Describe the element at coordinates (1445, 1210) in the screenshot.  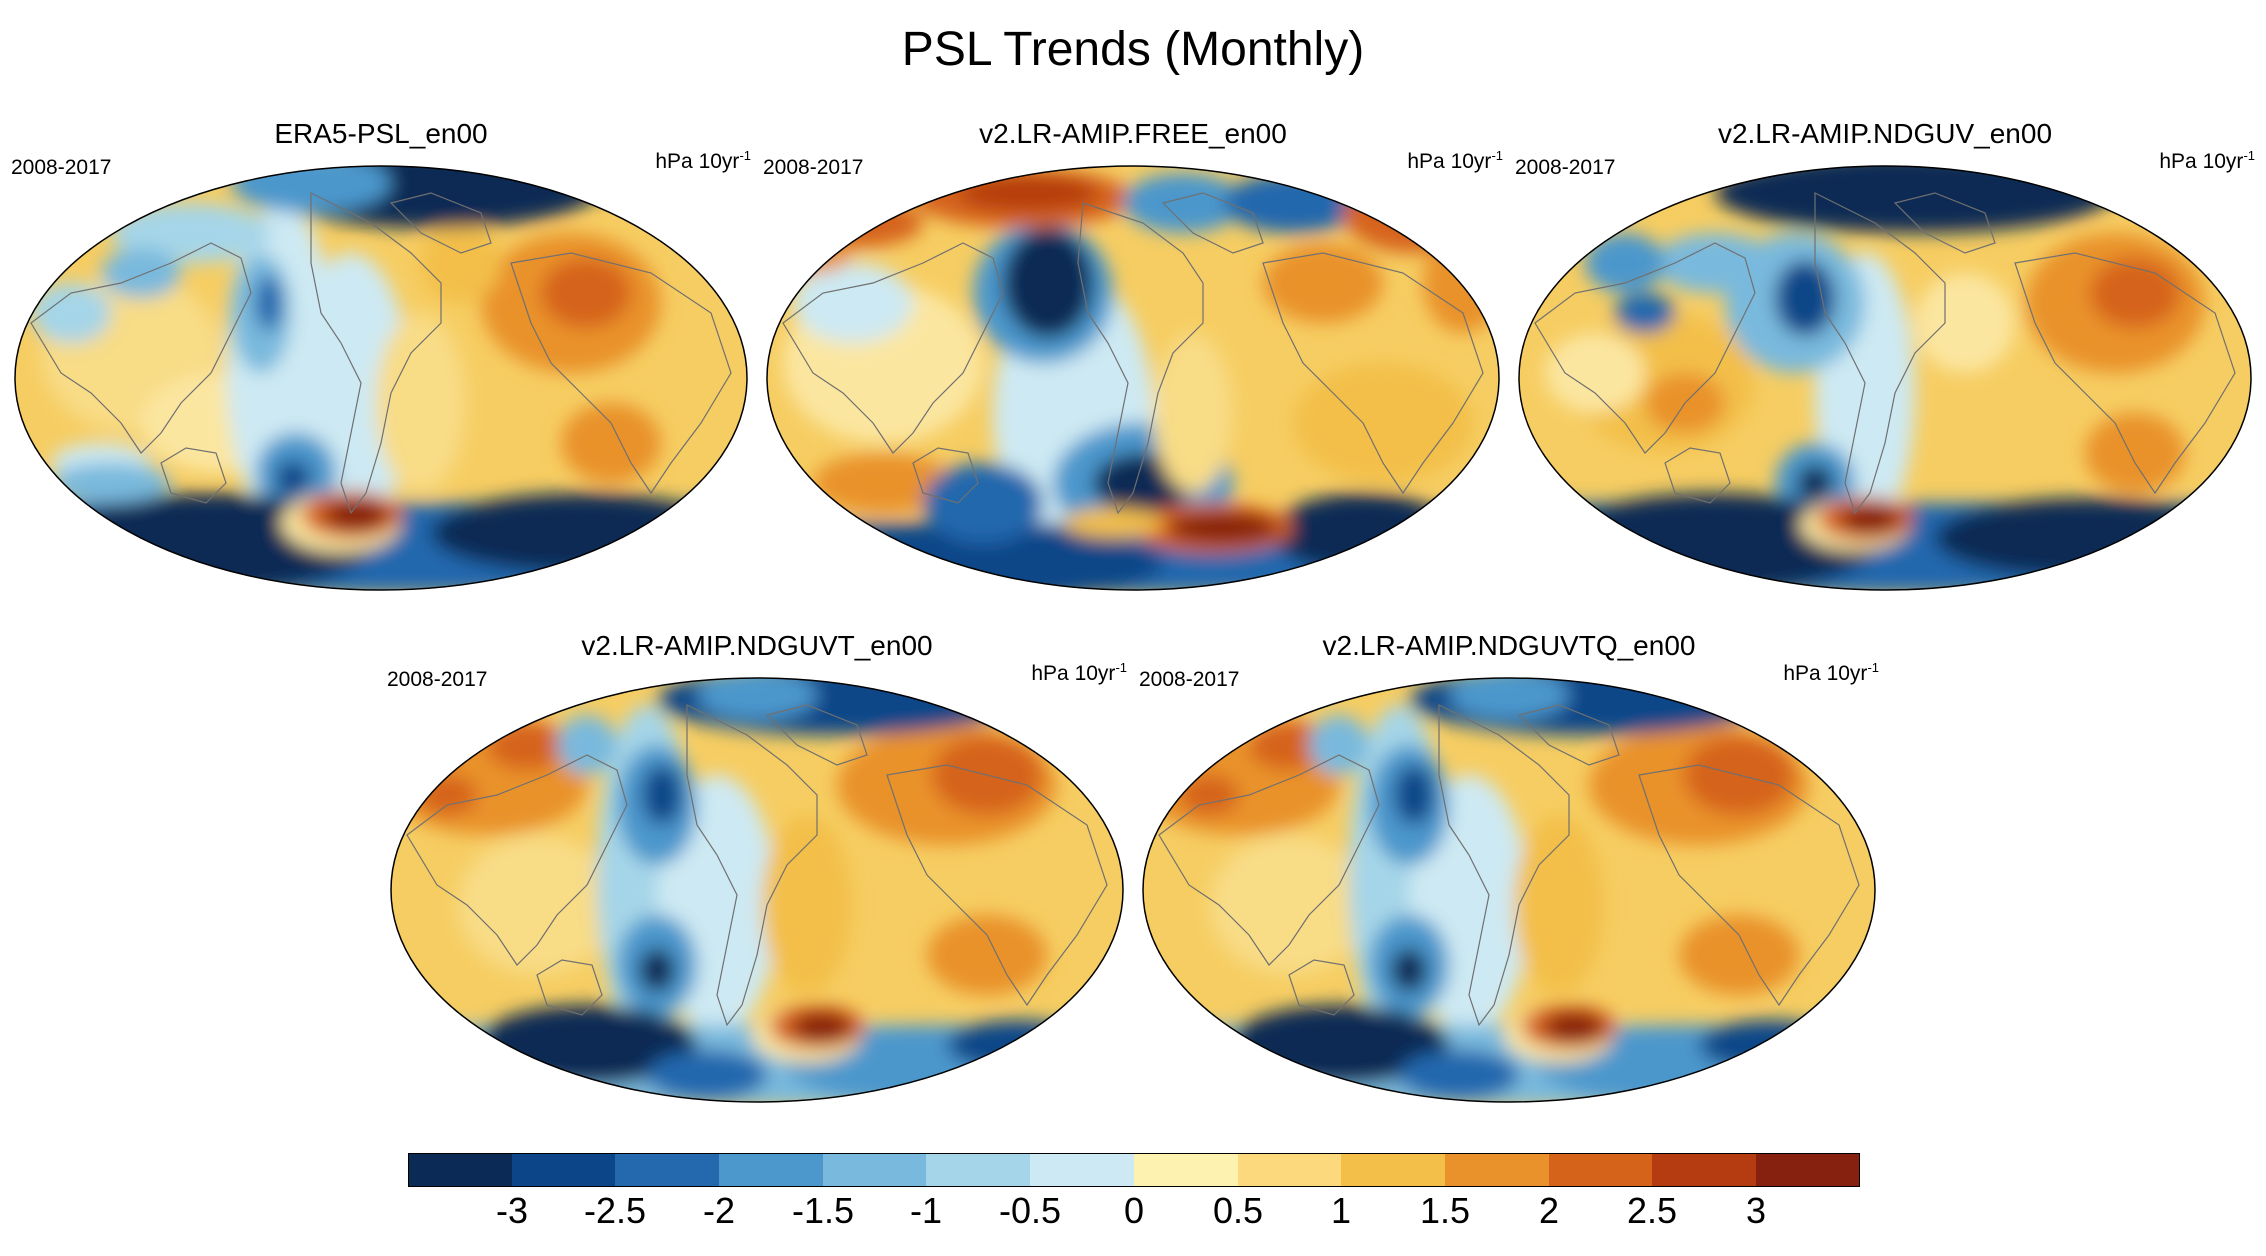
I see `colorbar-tick-label: 1.5` at that location.